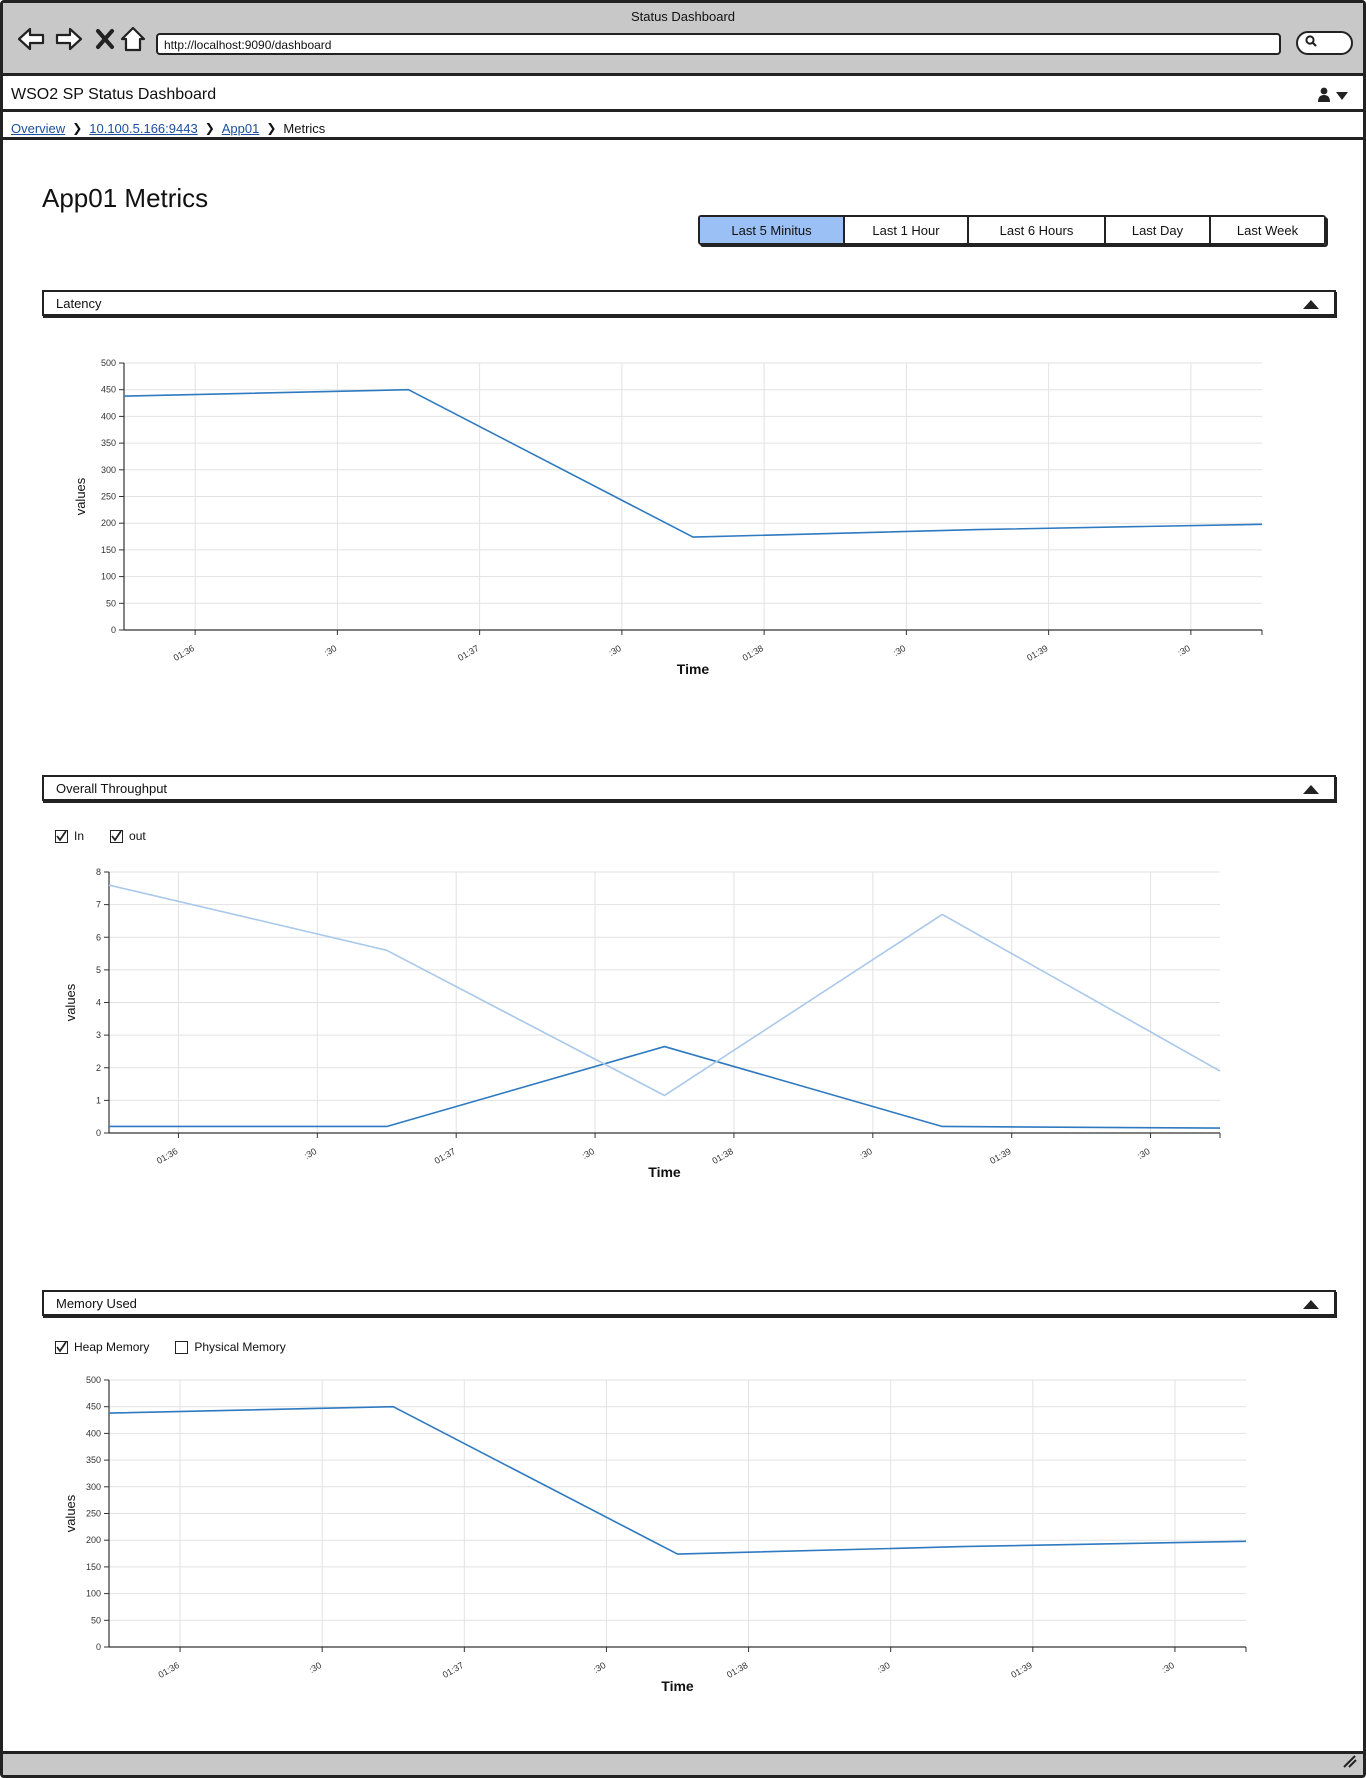 This screenshot has width=1366, height=1778. Describe the element at coordinates (31, 39) in the screenshot. I see `back-arrow-icon` at that location.